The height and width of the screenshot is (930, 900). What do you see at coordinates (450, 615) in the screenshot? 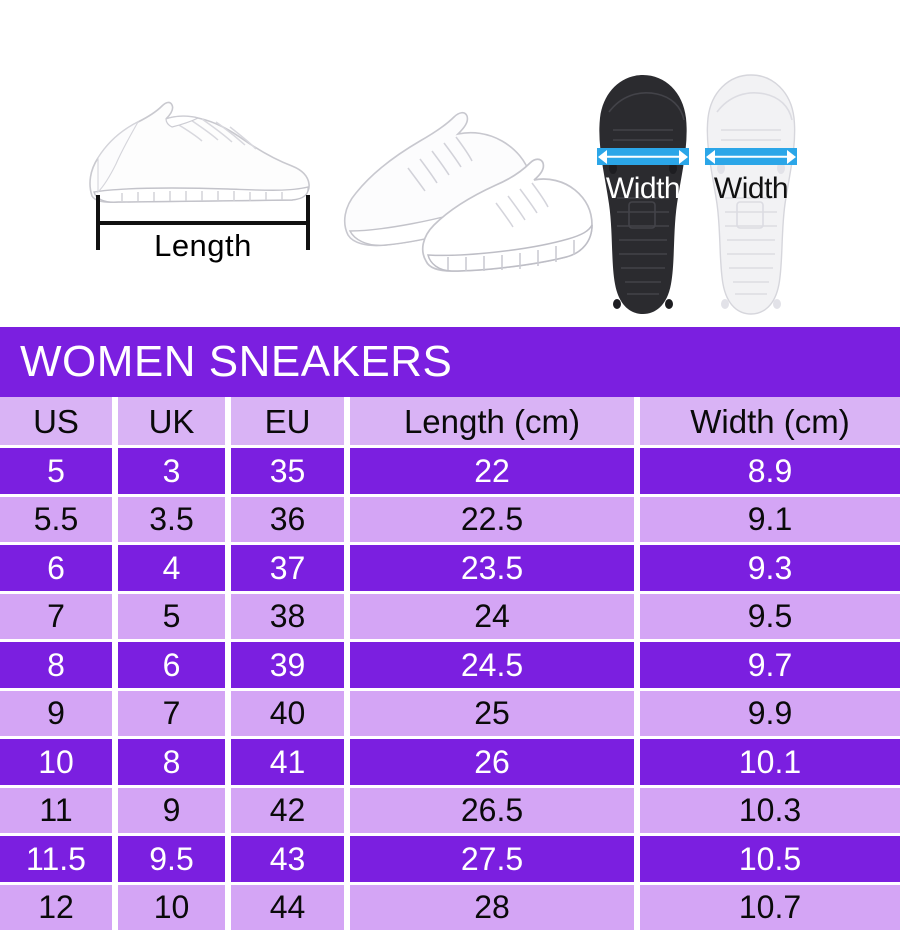
I see `table-row: 7 5 38 24 9.5` at bounding box center [450, 615].